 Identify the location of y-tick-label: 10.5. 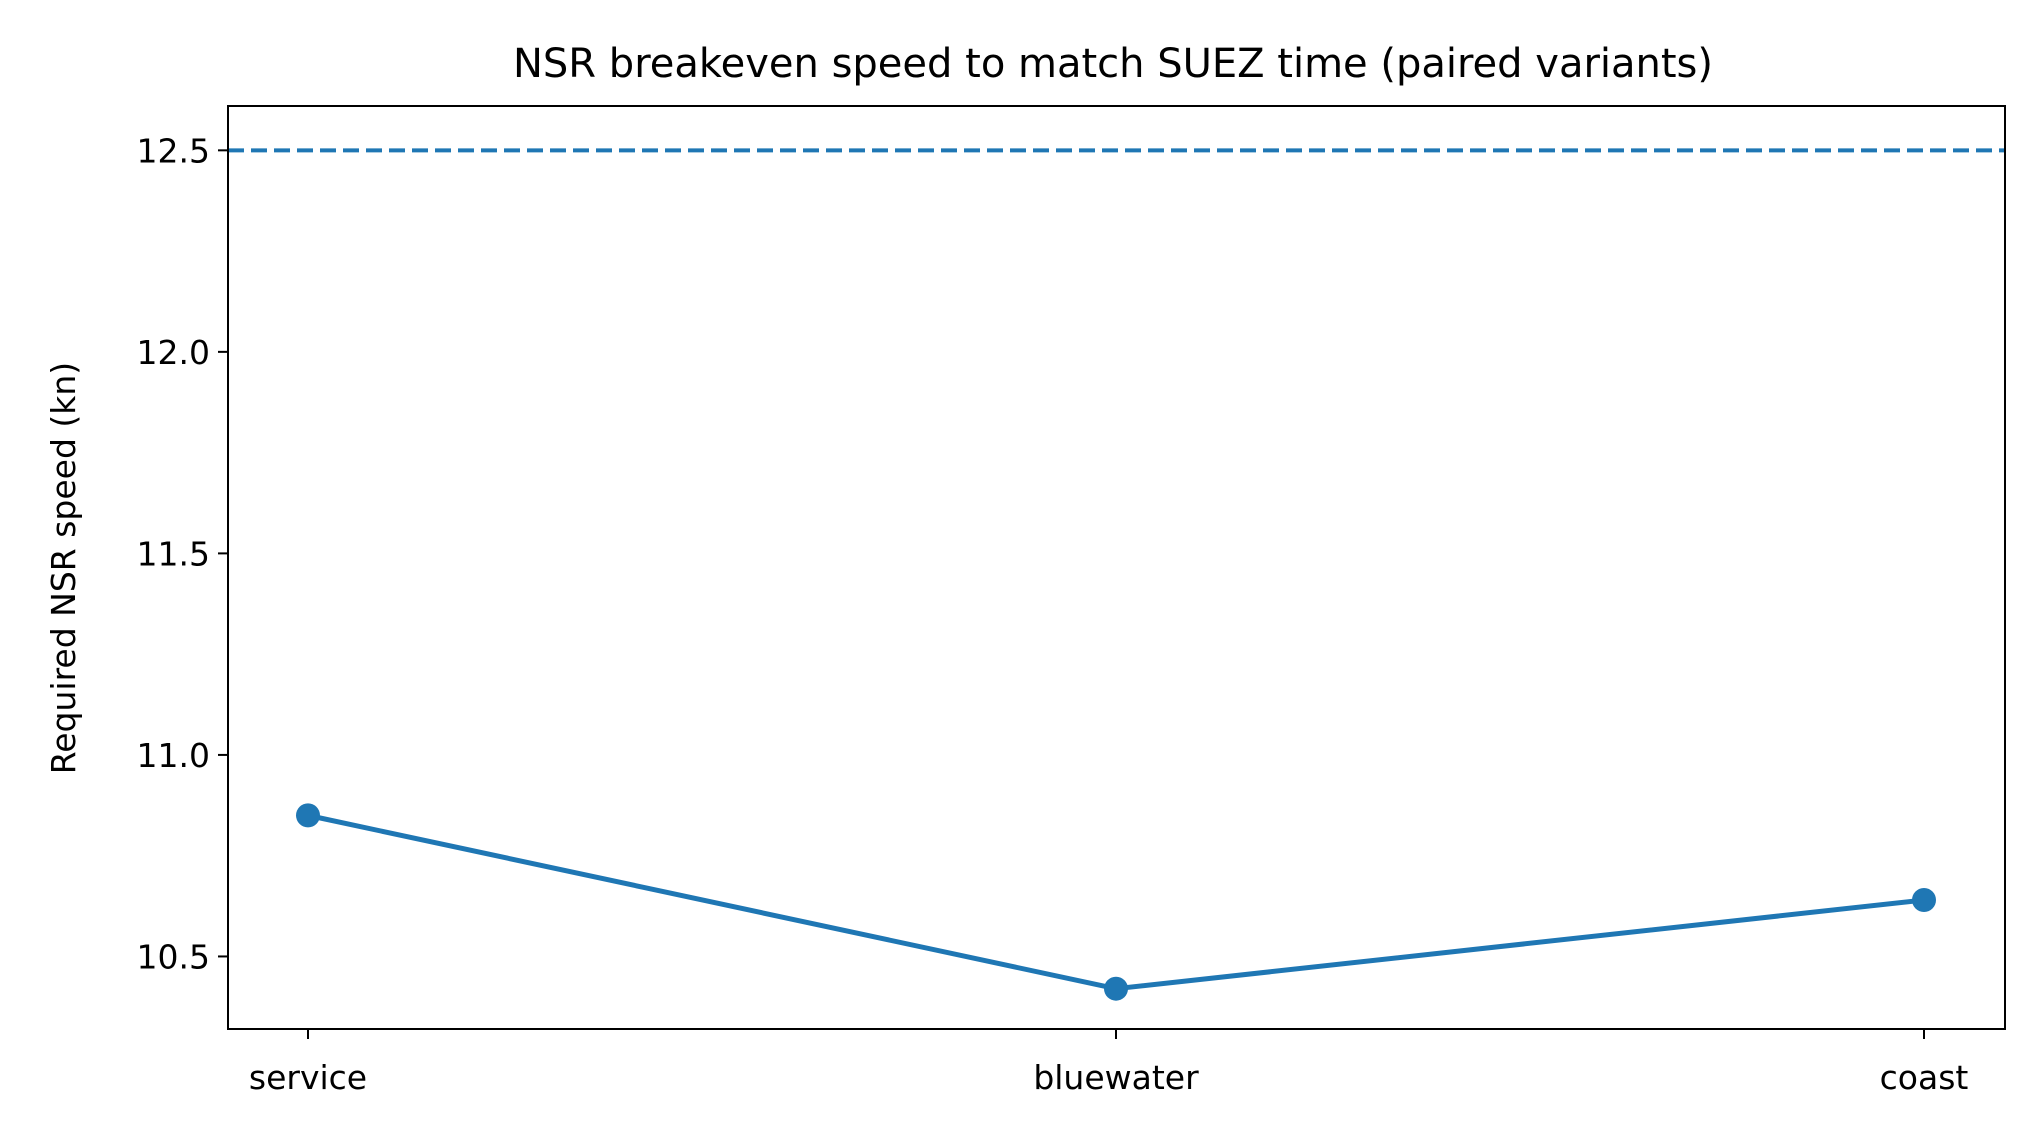
(173, 956).